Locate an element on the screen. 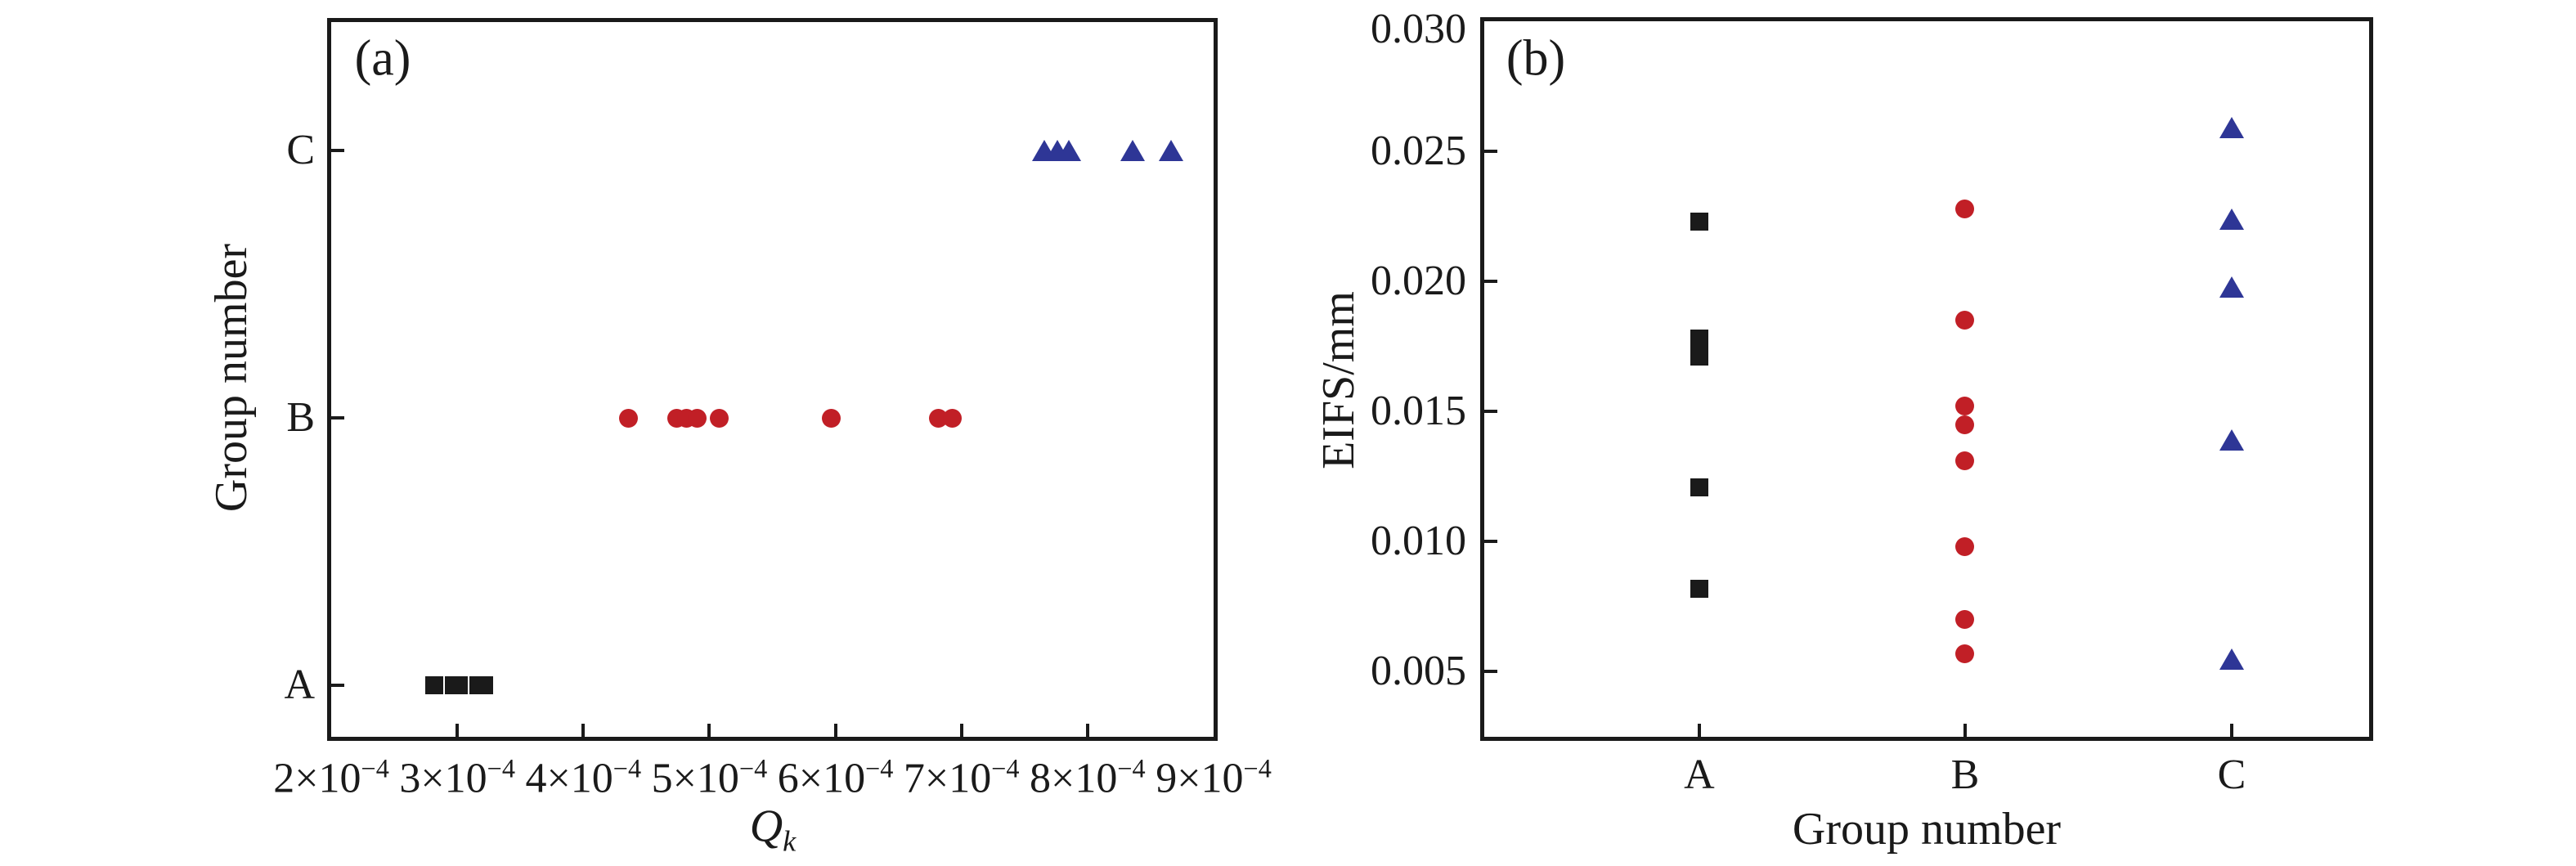 The height and width of the screenshot is (866, 2576). x-tick-mantissa: 8×10 is located at coordinates (1074, 778).